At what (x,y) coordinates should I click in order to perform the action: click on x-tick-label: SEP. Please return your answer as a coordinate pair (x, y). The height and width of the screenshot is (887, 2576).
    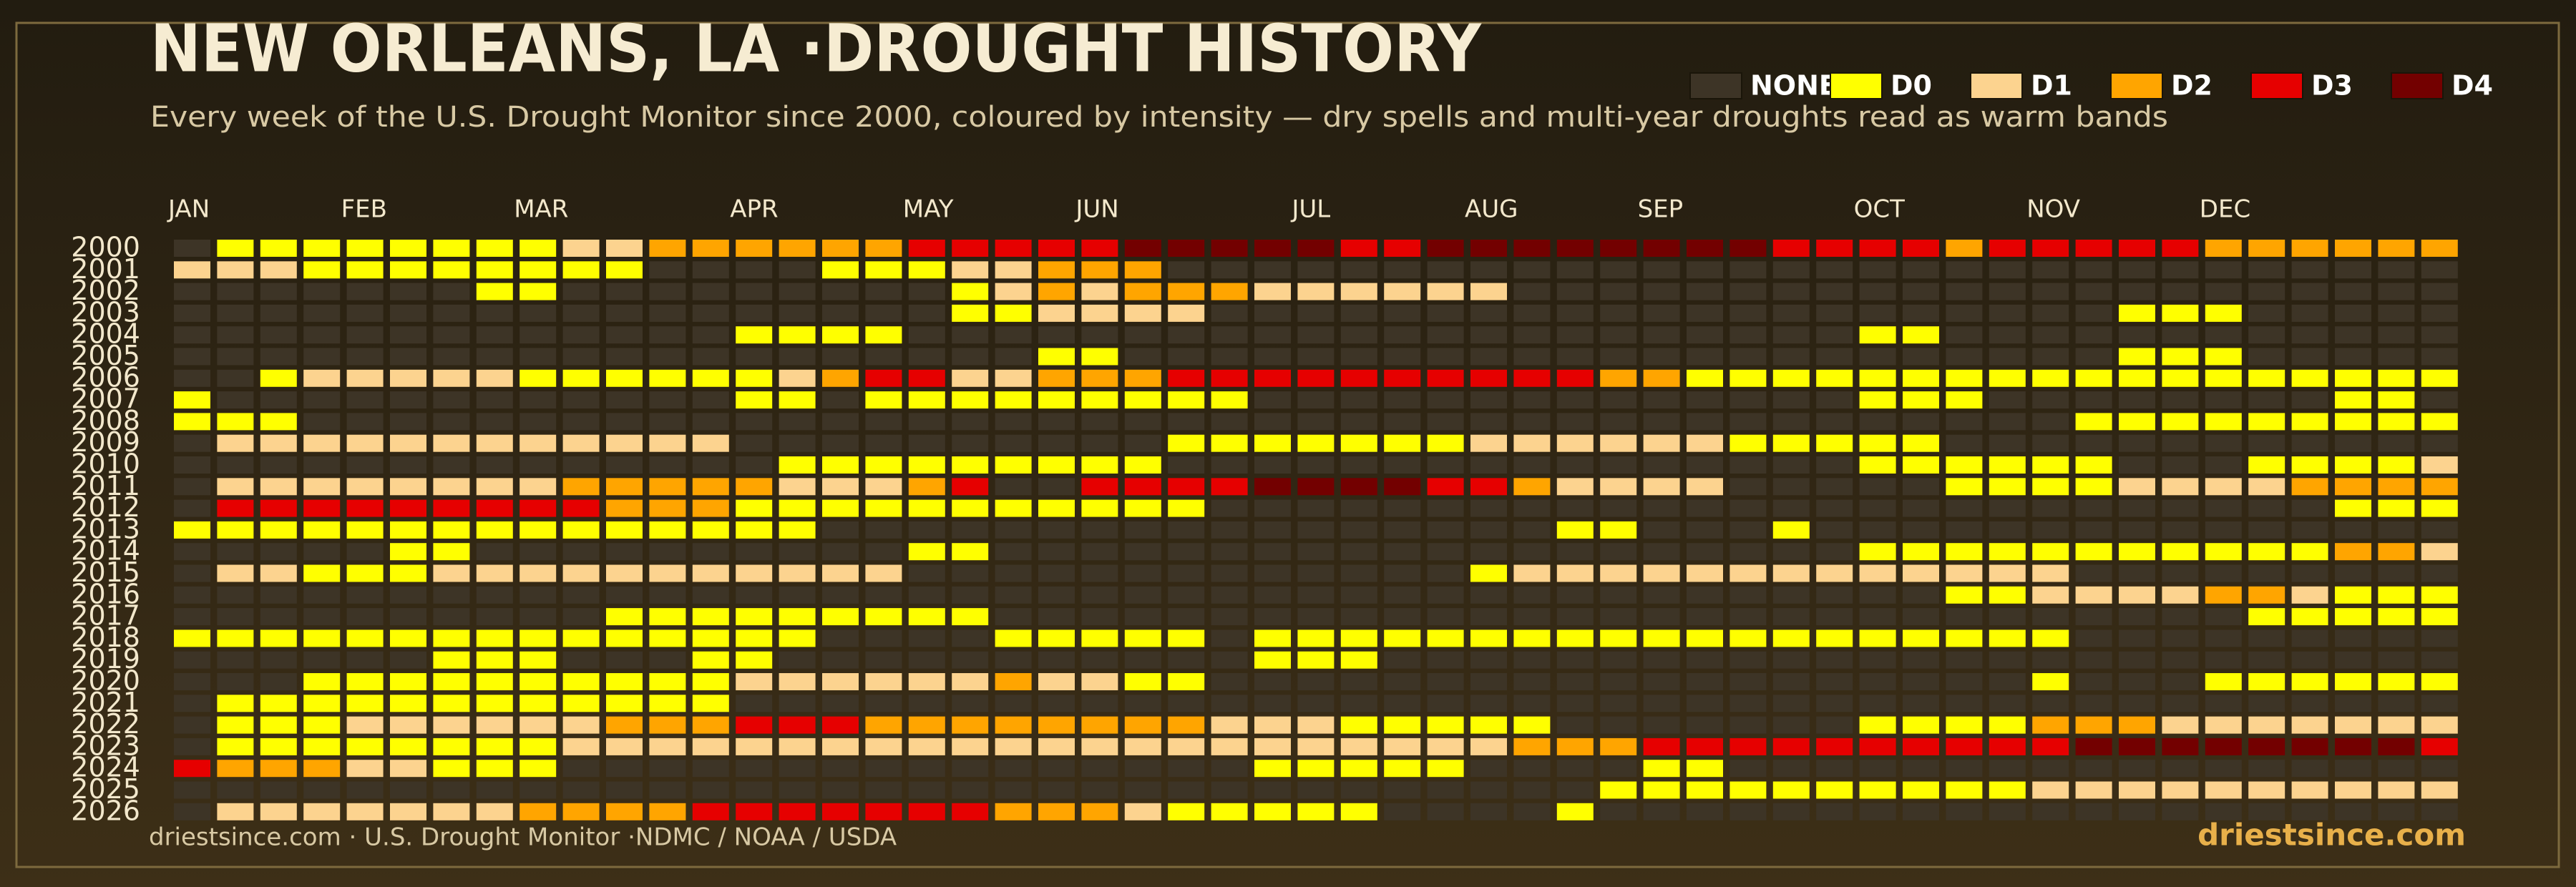
    Looking at the image, I should click on (1661, 209).